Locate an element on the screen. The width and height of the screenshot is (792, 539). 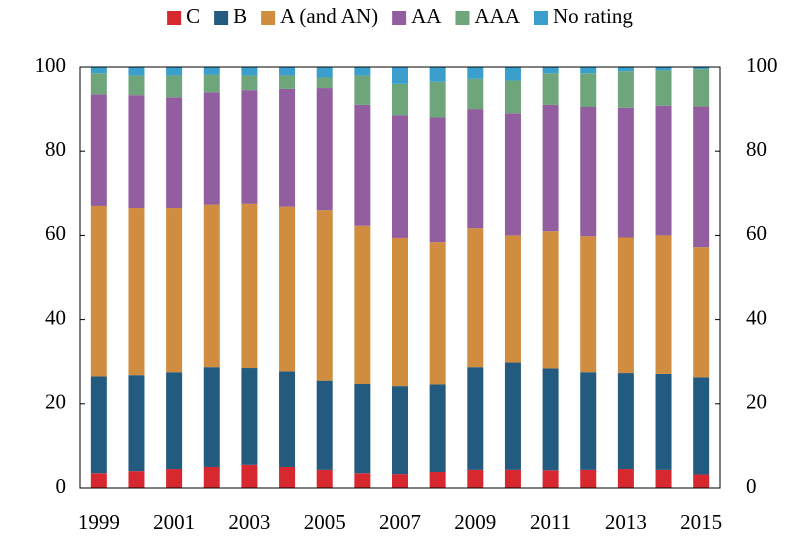
x-tick-label: 2005 is located at coordinates (325, 522).